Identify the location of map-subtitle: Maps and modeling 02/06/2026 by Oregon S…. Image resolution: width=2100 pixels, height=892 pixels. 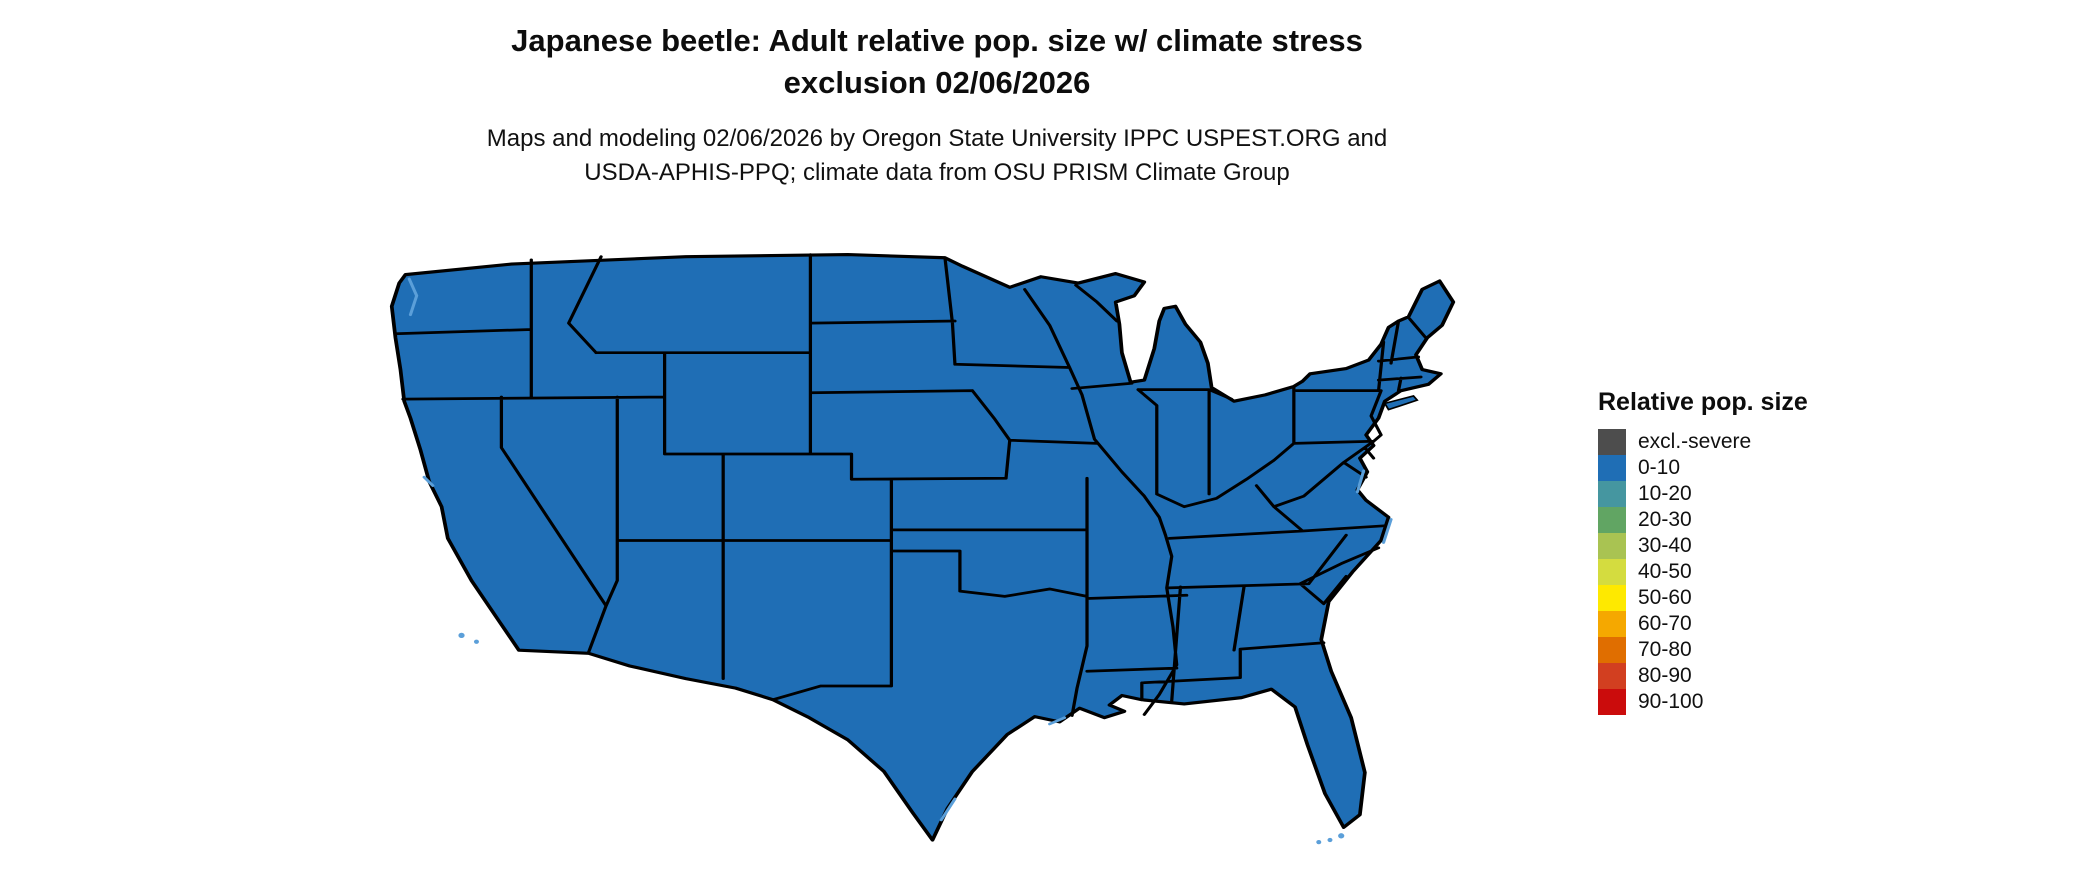
(937, 156).